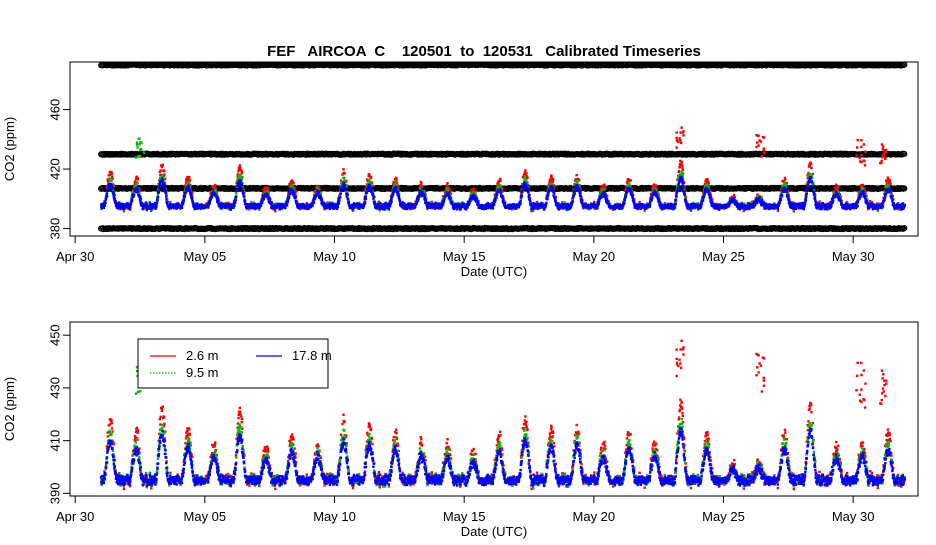 This screenshot has height=545, width=936. What do you see at coordinates (54, 169) in the screenshot?
I see `y-tick-label: 420` at bounding box center [54, 169].